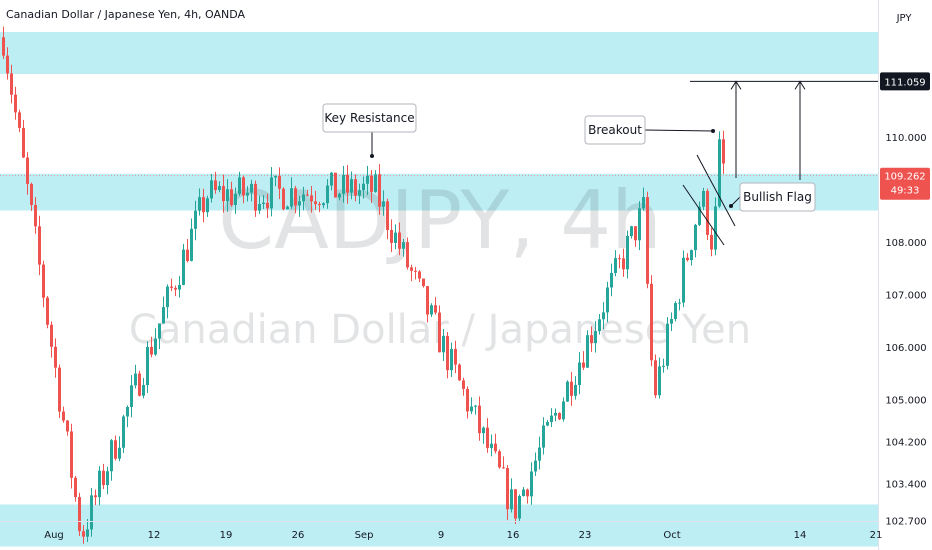 This screenshot has width=932, height=550. I want to click on time-tick-label: 16, so click(513, 535).